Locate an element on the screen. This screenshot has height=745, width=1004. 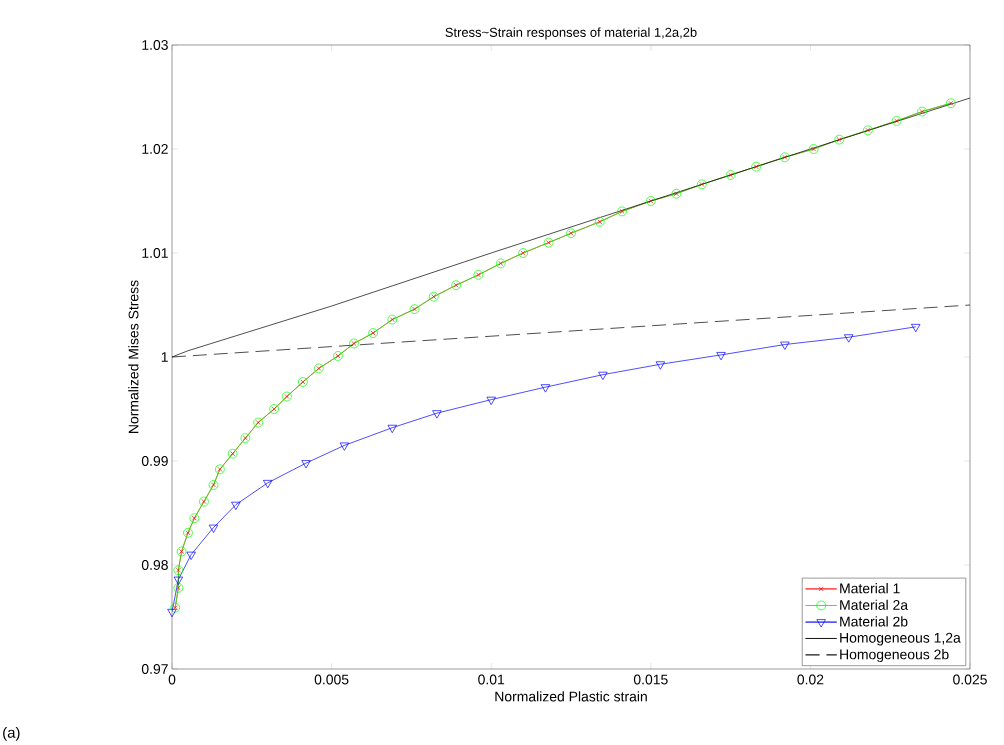
y-tick-label: 0.99 is located at coordinates (154, 461).